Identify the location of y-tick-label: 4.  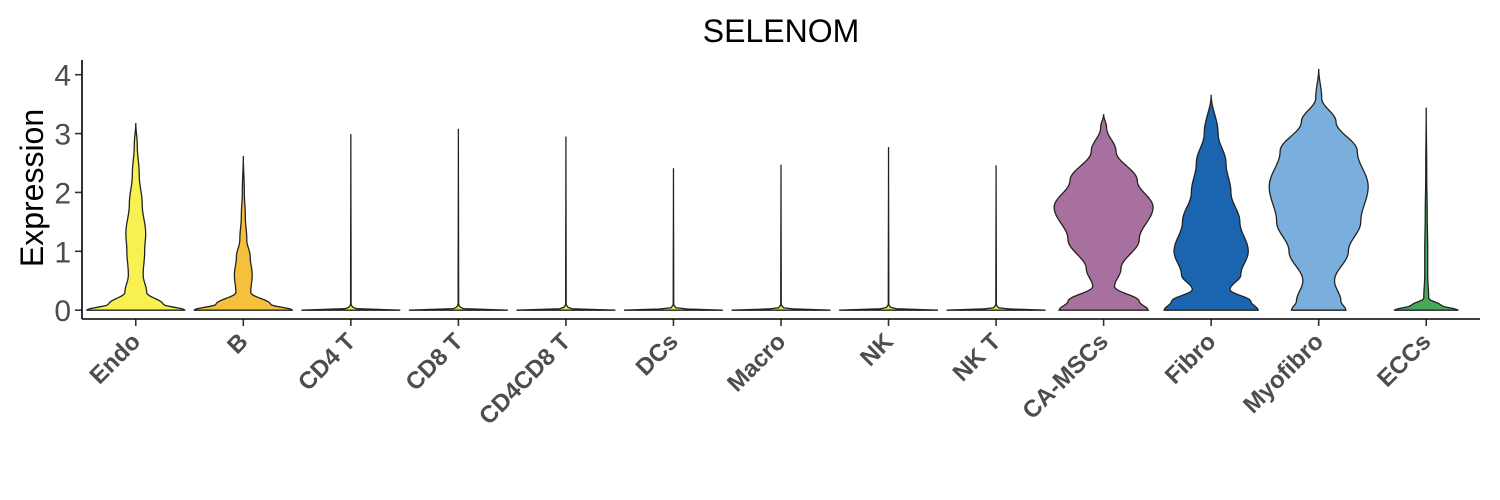
(62, 76).